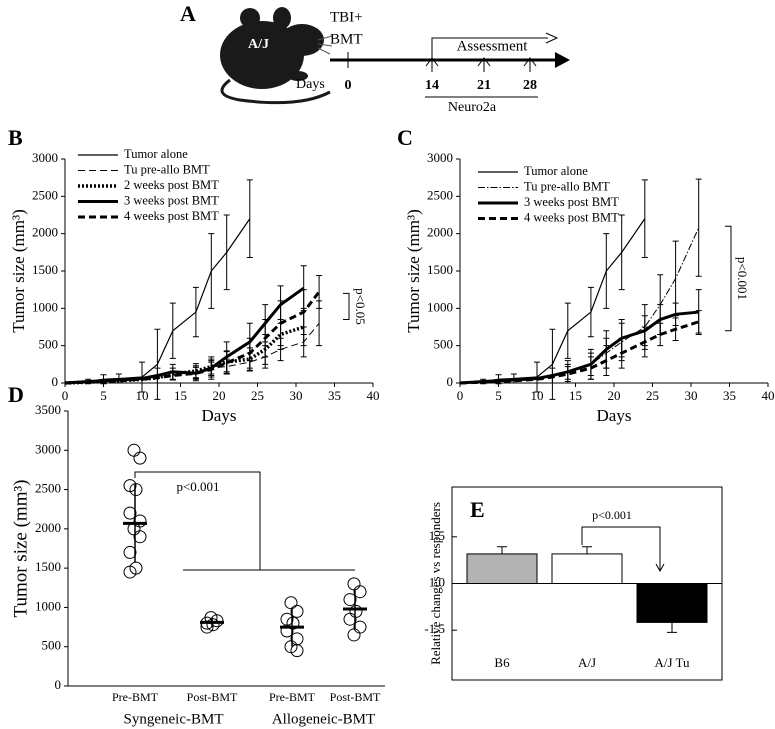  Describe the element at coordinates (691, 395) in the screenshot. I see `x-tick-label: 30` at that location.